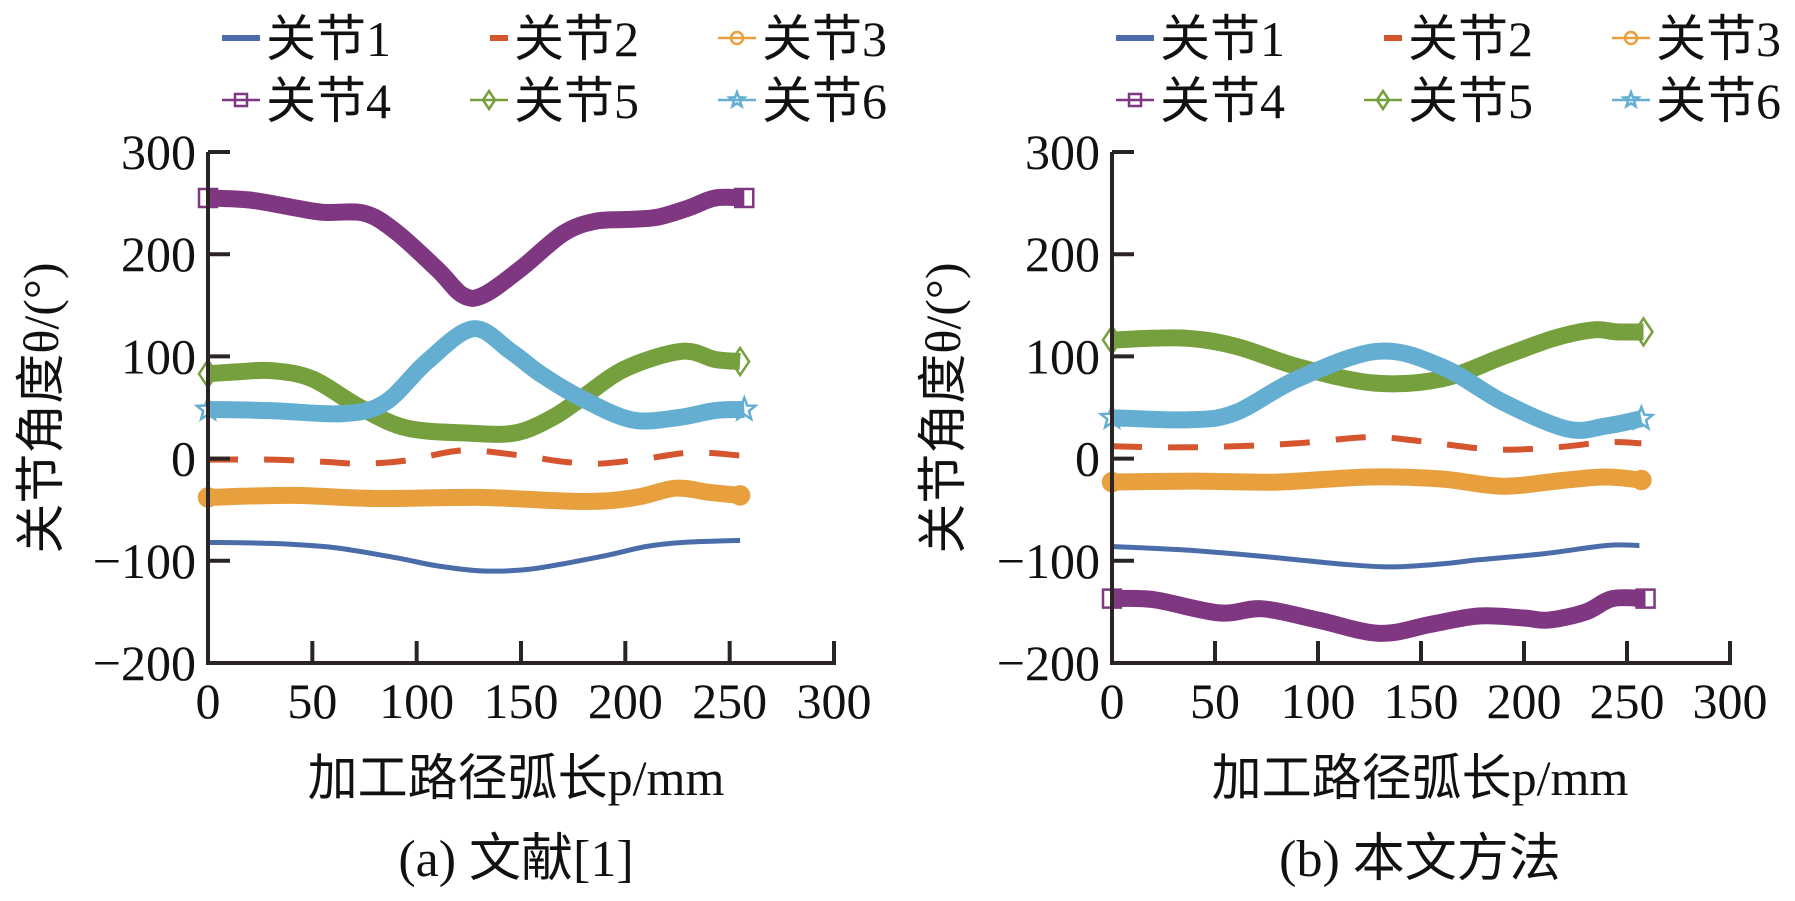 Image resolution: width=1795 pixels, height=901 pixels. Describe the element at coordinates (1420, 859) in the screenshot. I see `panel-caption: (b) 本文方法` at that location.